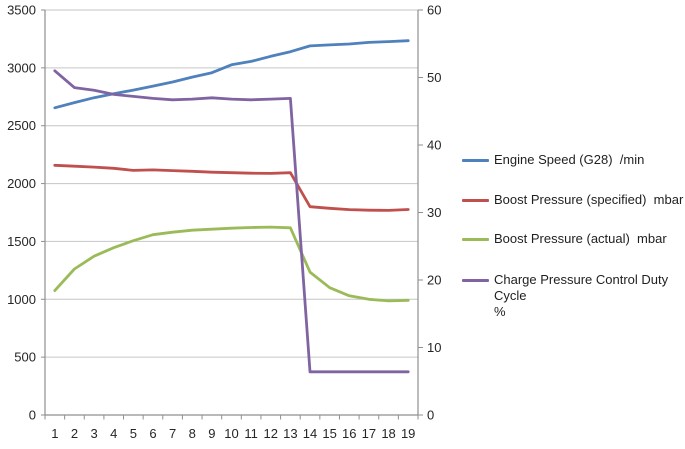  What do you see at coordinates (434, 145) in the screenshot?
I see `y-axis-right-label: 40` at bounding box center [434, 145].